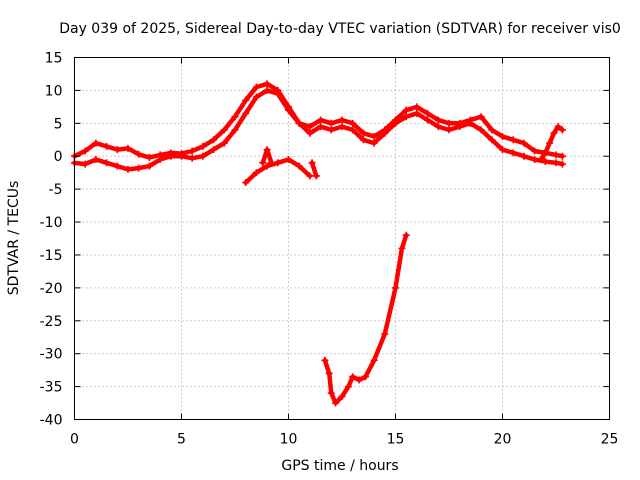 This screenshot has width=640, height=480. What do you see at coordinates (54, 91) in the screenshot?
I see `y-tick-label: 10` at bounding box center [54, 91].